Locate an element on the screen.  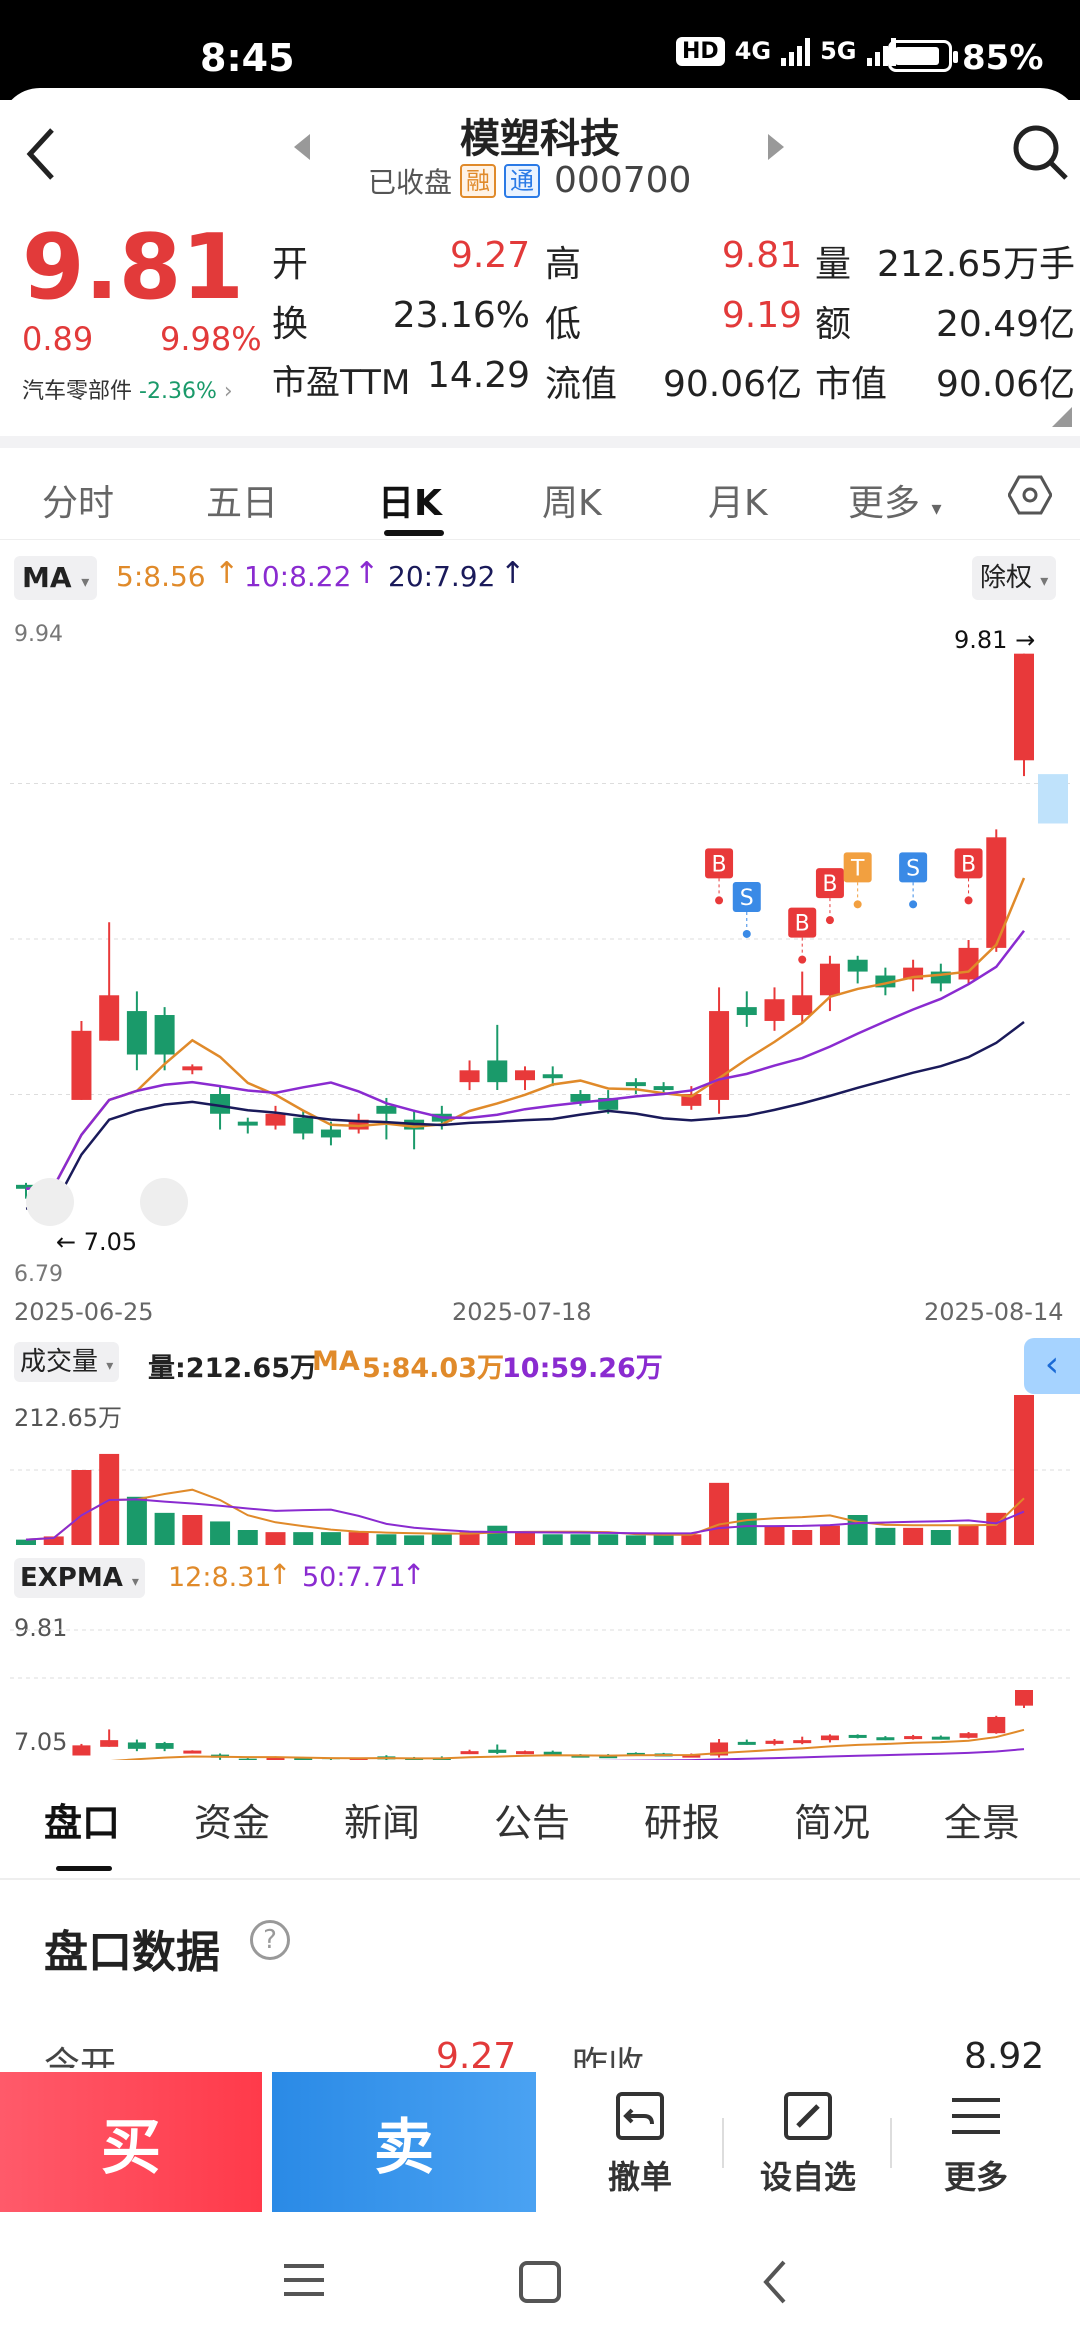
svg-text: T is located at coordinates (857, 868).